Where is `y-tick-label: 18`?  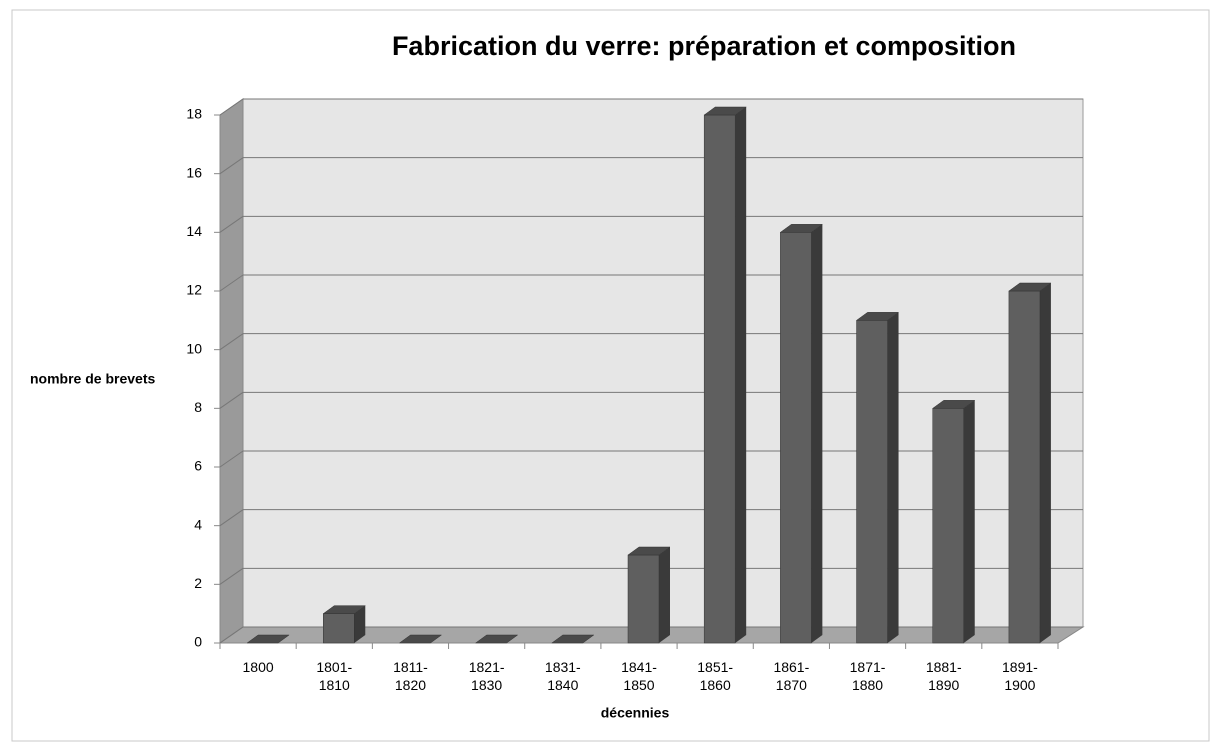
y-tick-label: 18 is located at coordinates (194, 114).